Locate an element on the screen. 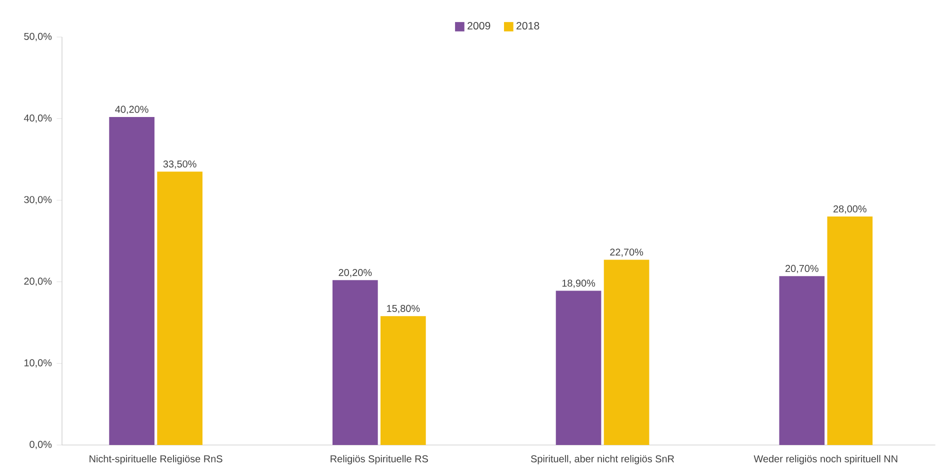  data-label: 20,20% is located at coordinates (355, 273).